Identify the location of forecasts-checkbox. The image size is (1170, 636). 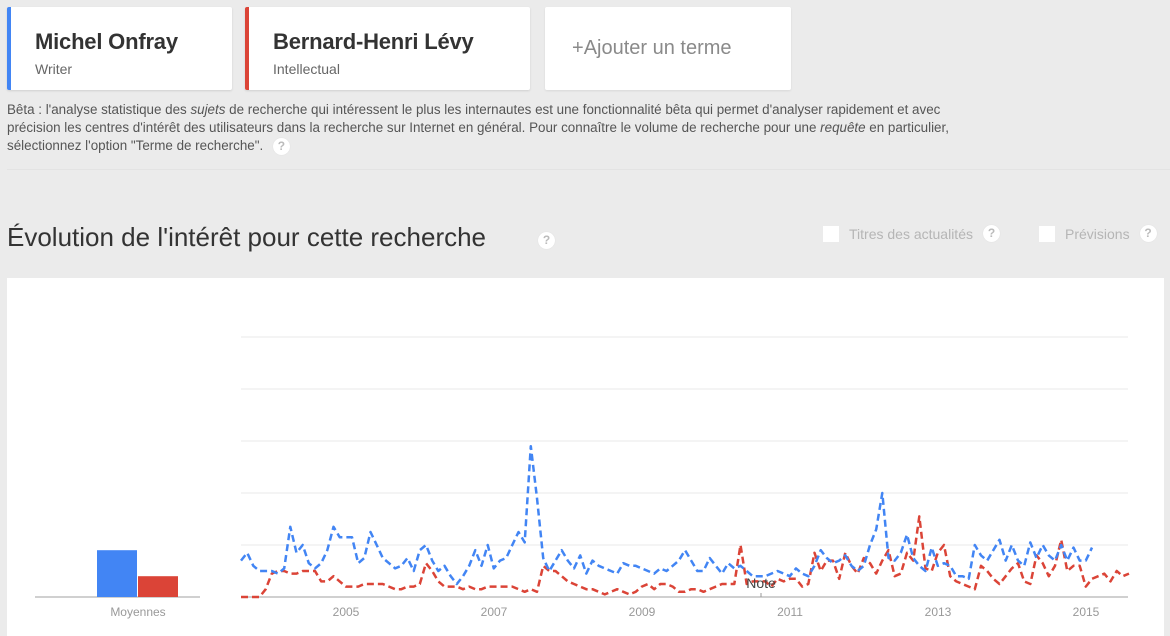
(1047, 233).